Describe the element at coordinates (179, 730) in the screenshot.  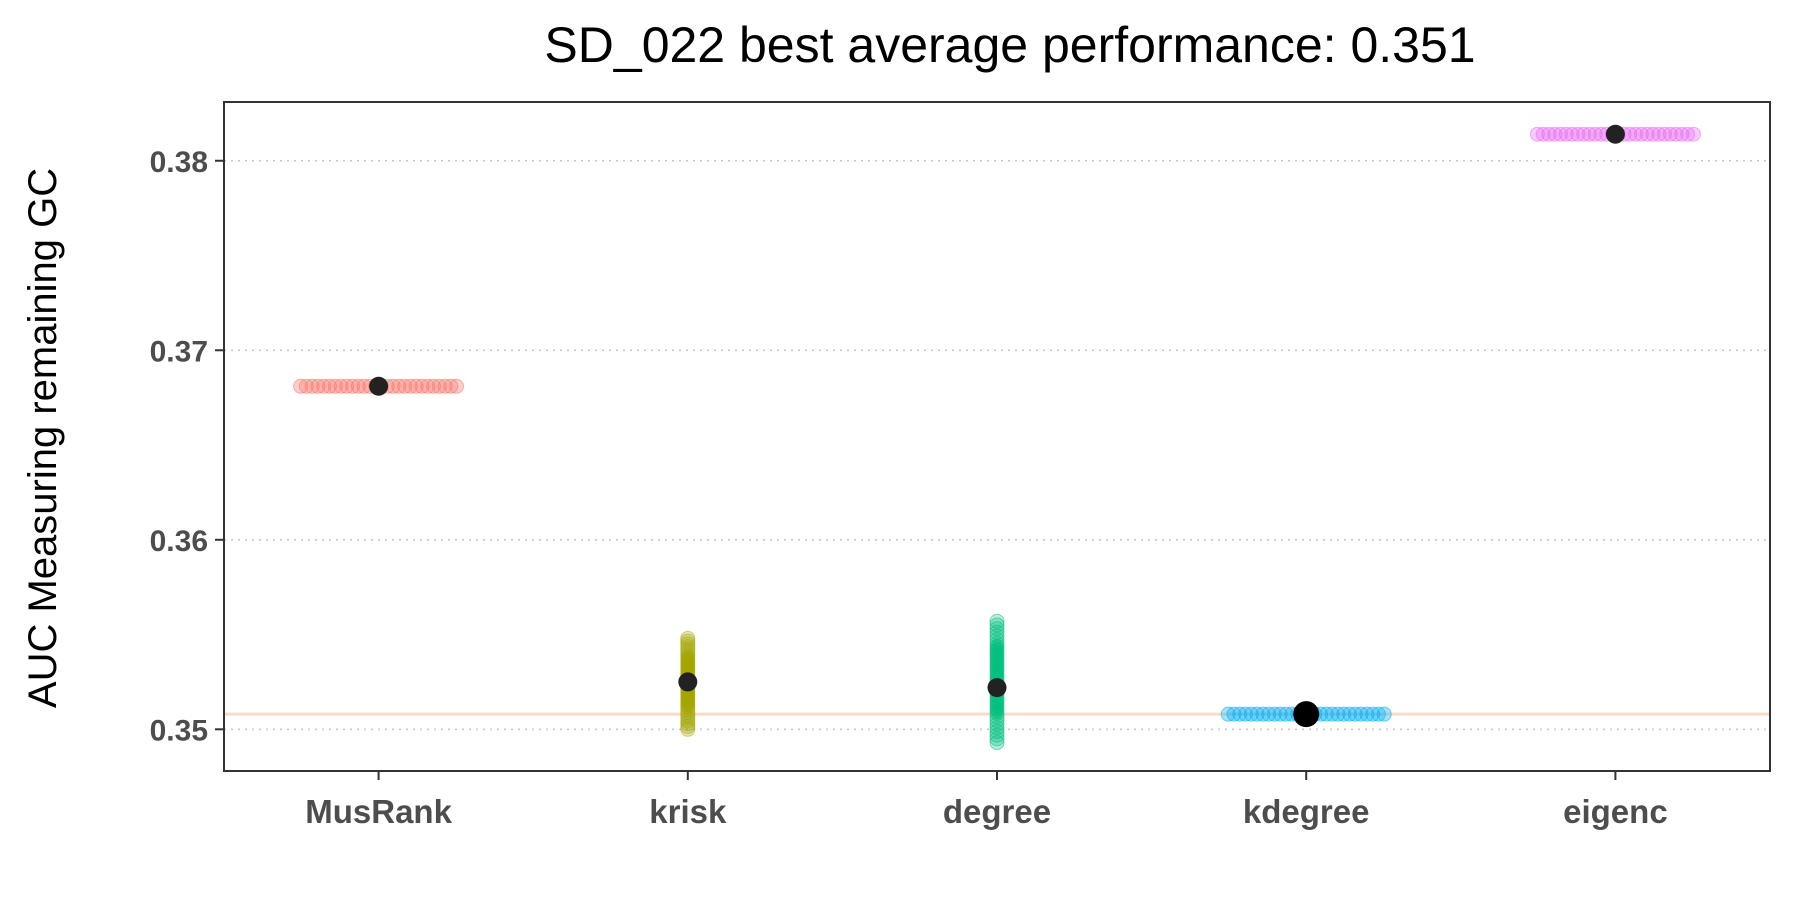
I see `y-tick-label: 0.35` at that location.